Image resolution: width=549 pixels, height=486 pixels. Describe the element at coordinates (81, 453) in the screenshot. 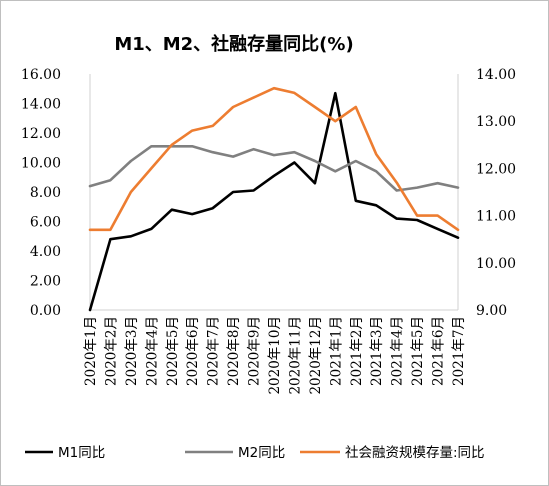

I see `legend-label: M1同比` at that location.